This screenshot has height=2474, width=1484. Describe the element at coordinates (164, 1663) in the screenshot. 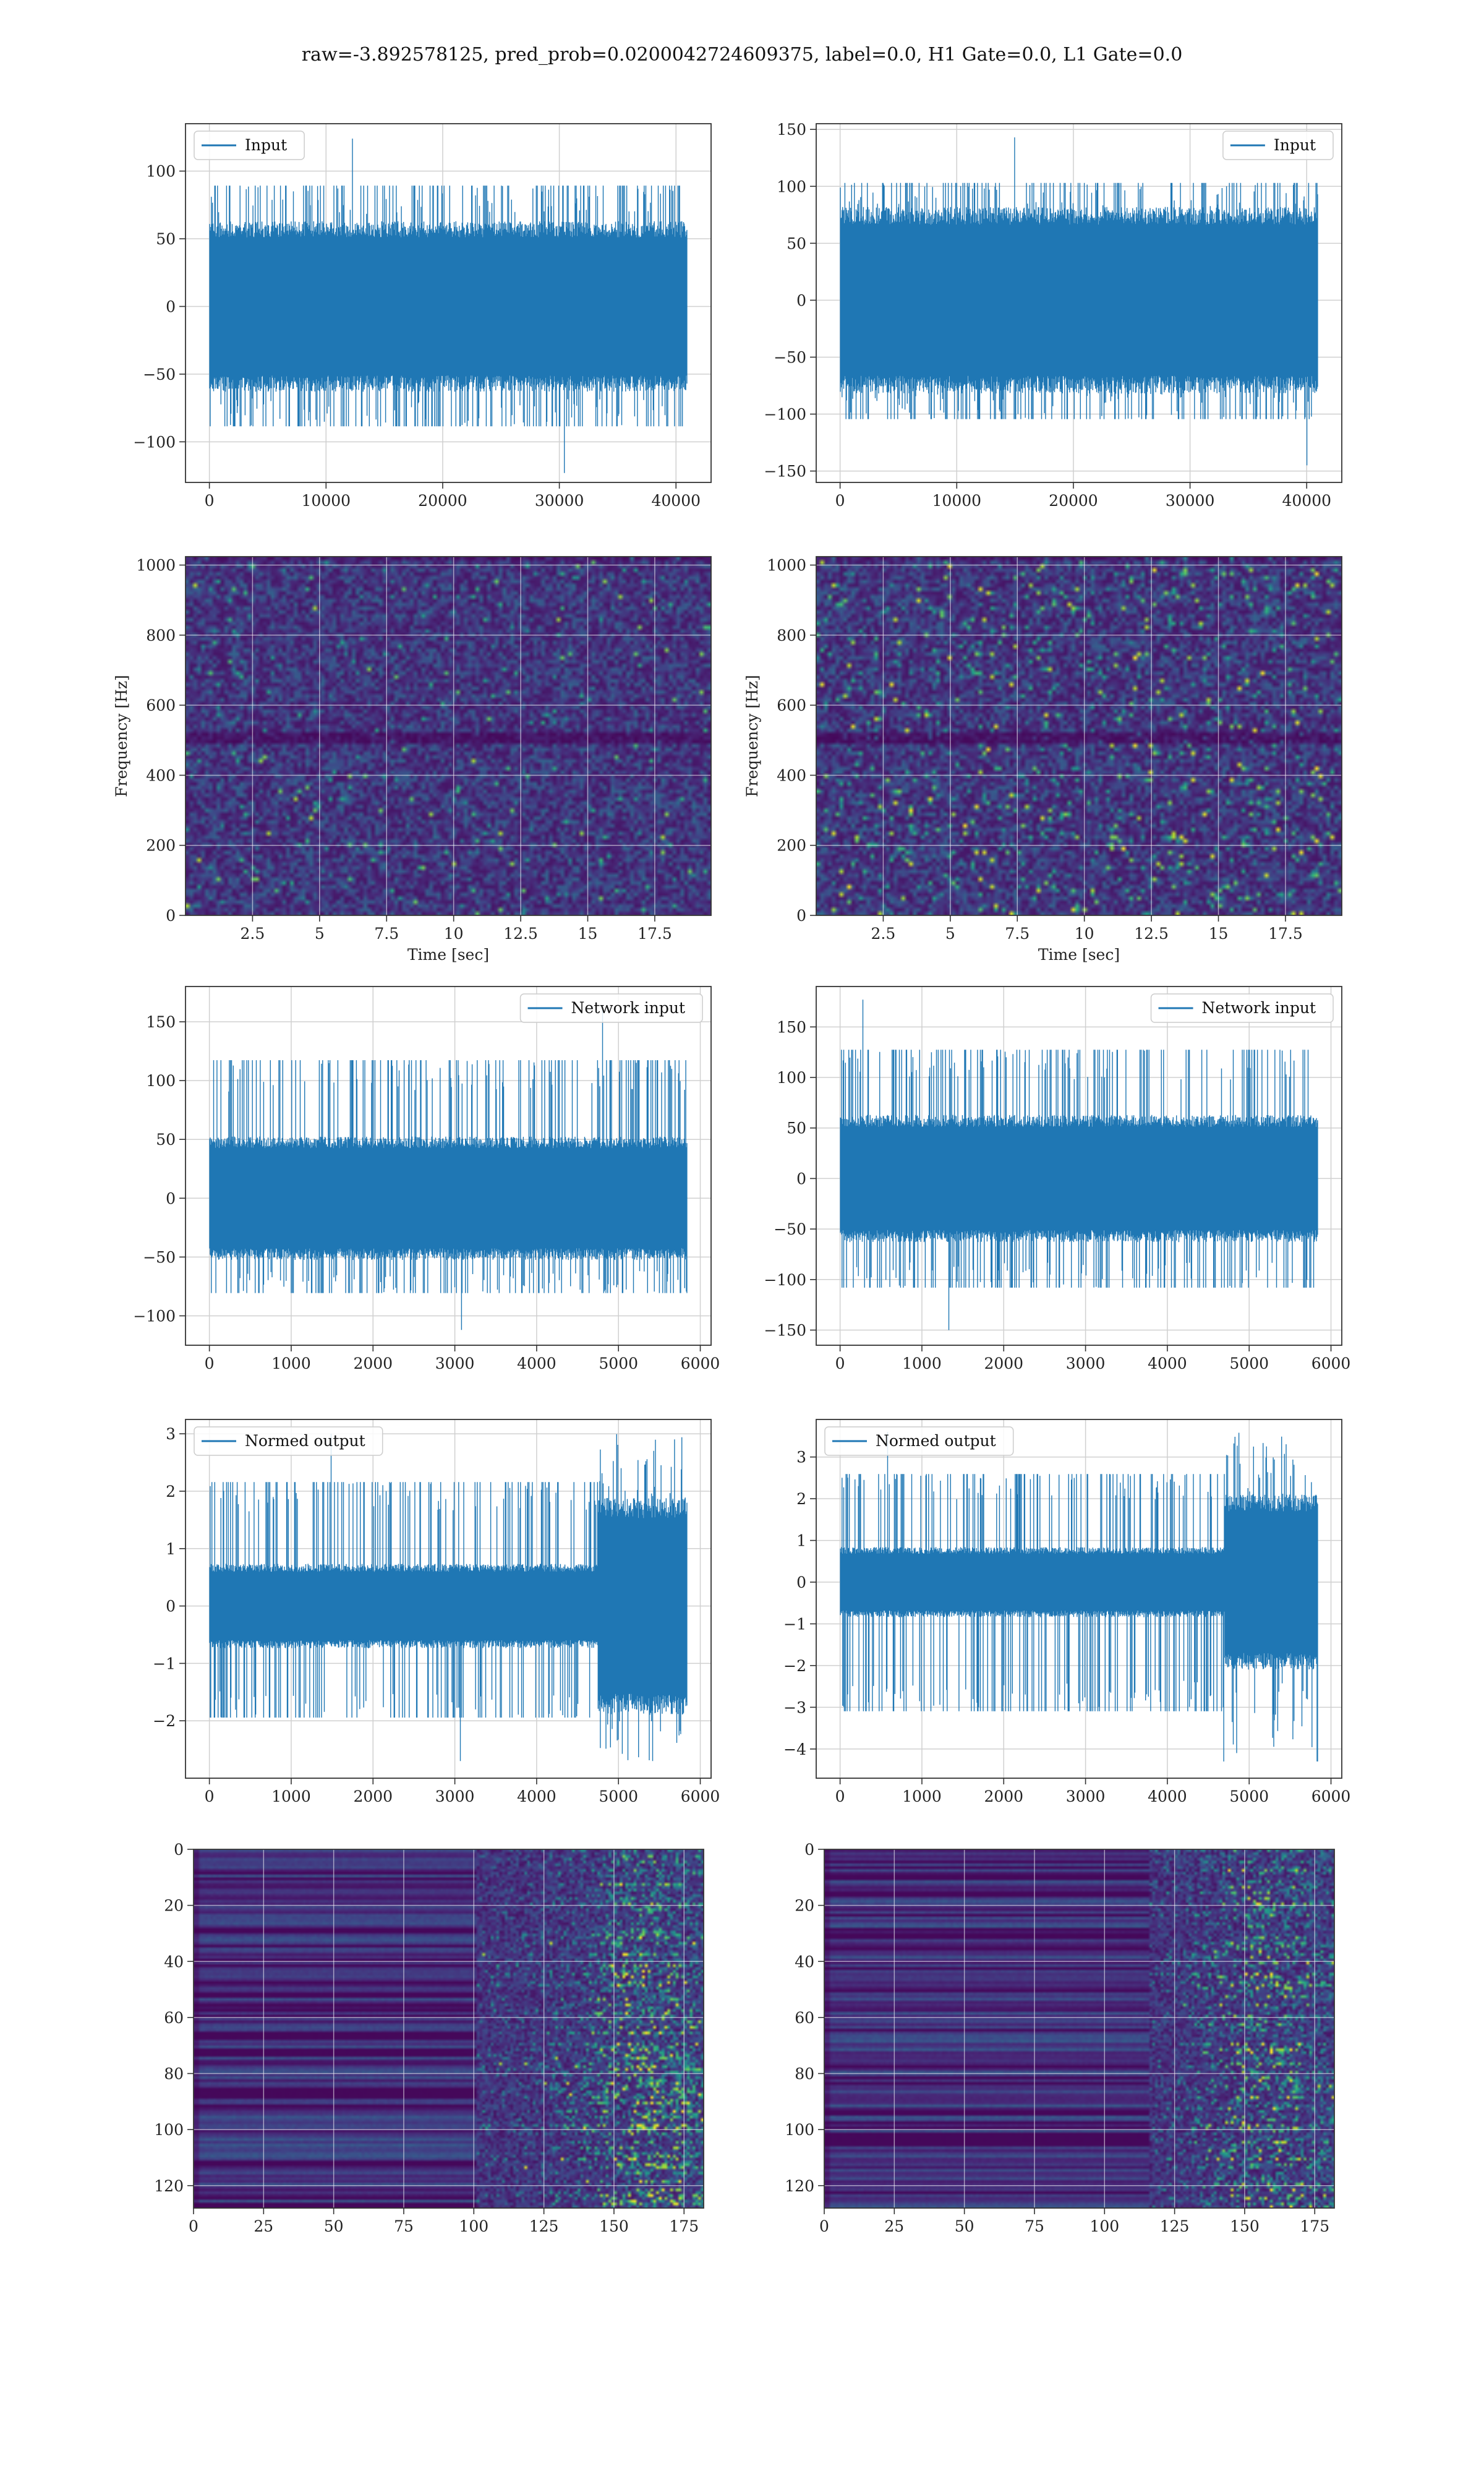

I see `y-tick-label: −1` at that location.